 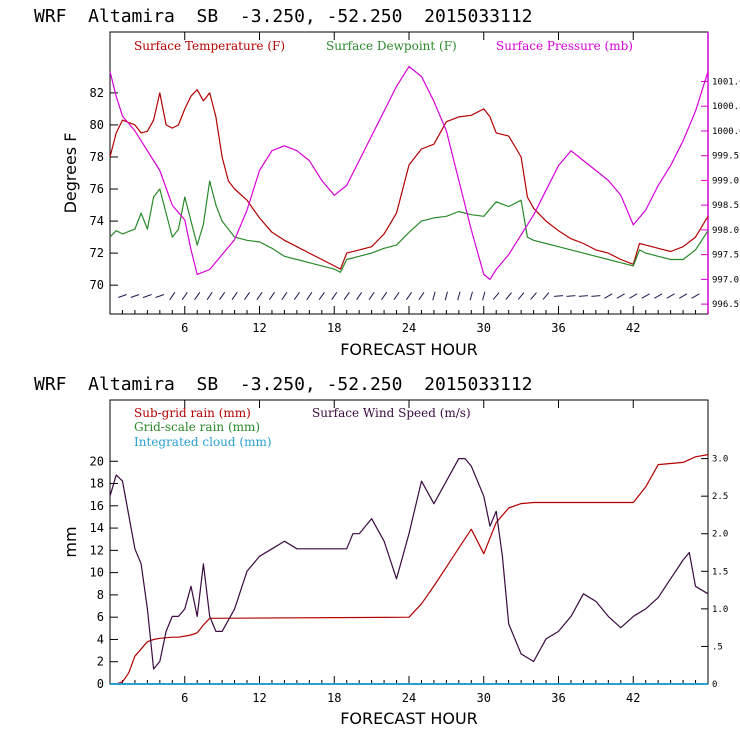 I want to click on y-tick-label: 4, so click(x=100, y=639).